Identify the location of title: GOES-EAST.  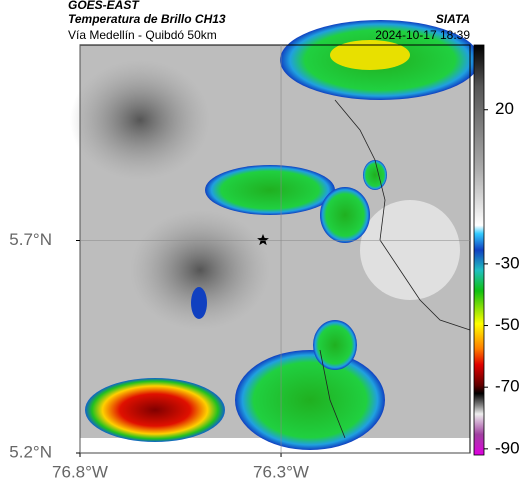
(104, 6).